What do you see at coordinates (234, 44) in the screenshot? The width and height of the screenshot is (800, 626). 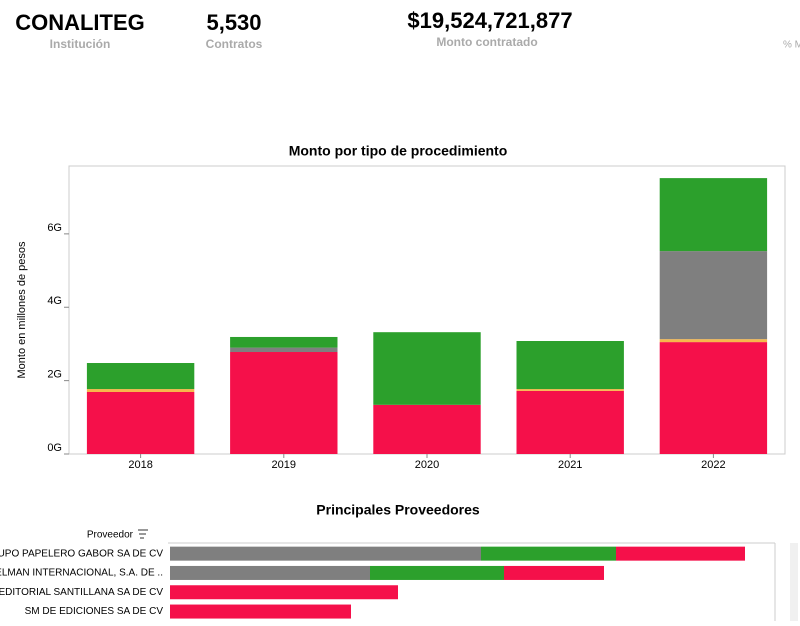 I see `kpi-label: Contratos` at bounding box center [234, 44].